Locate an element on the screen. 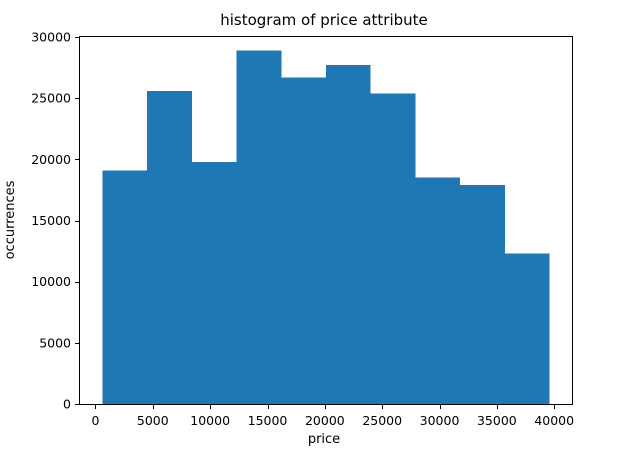 This screenshot has height=451, width=632. x-tick-label: 5000 is located at coordinates (153, 420).